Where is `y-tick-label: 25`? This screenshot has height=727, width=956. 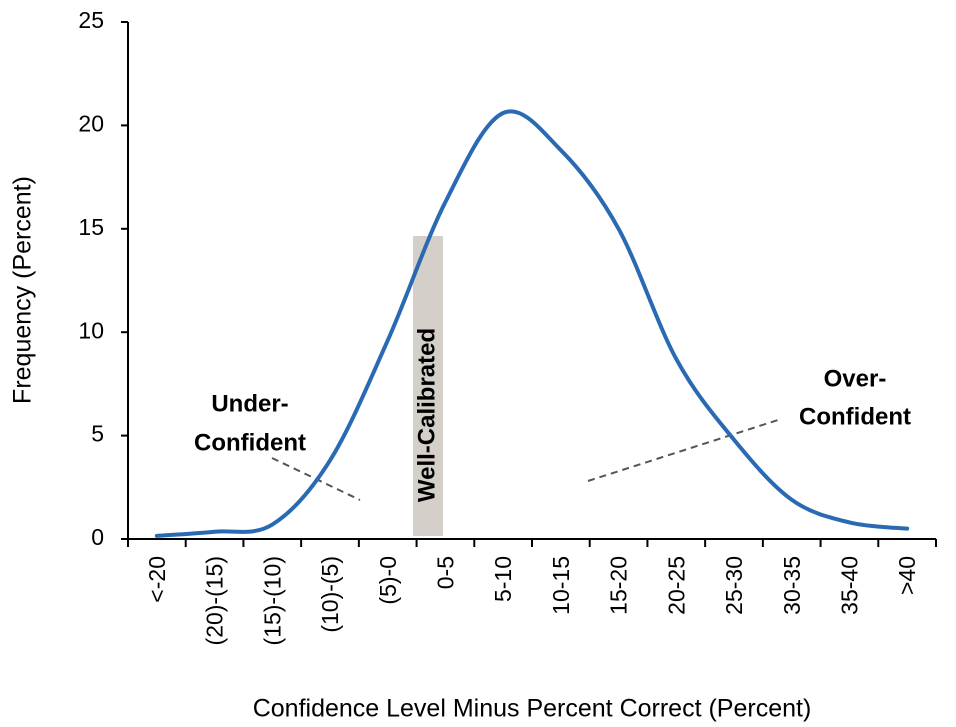
y-tick-label: 25 is located at coordinates (91, 20).